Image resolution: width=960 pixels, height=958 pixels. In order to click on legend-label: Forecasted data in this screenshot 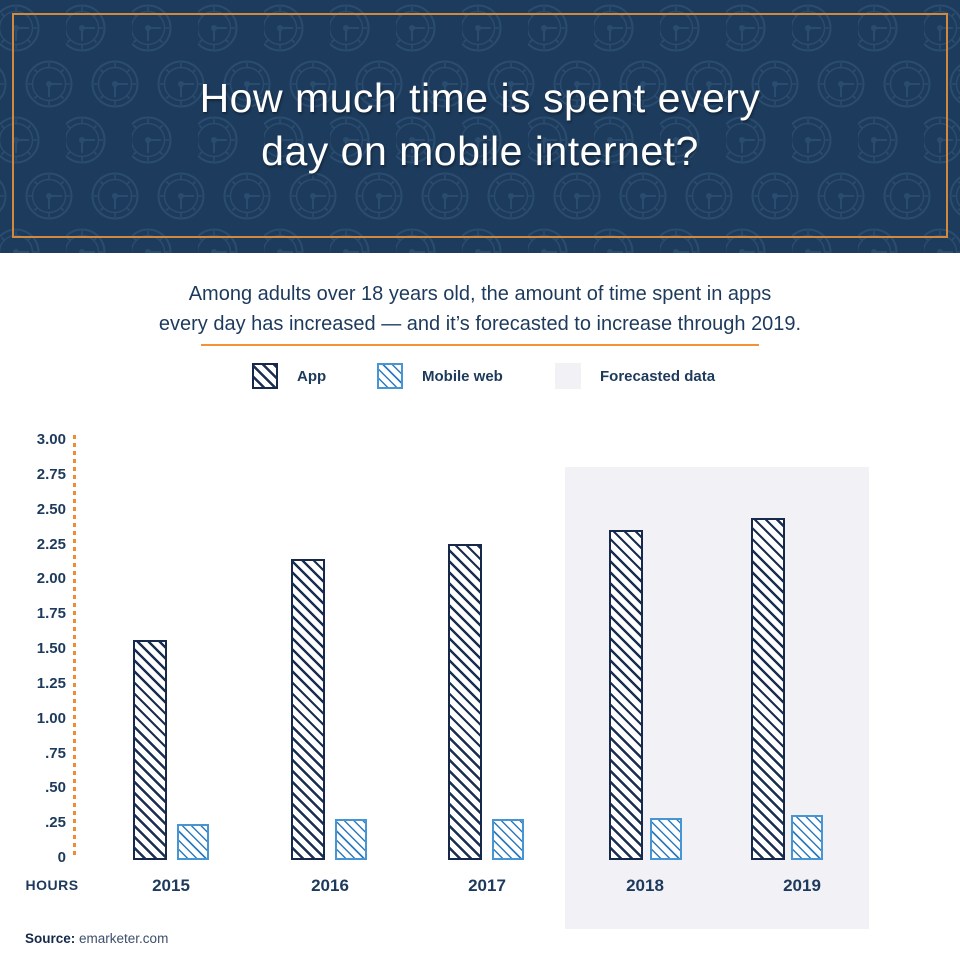, I will do `click(658, 376)`.